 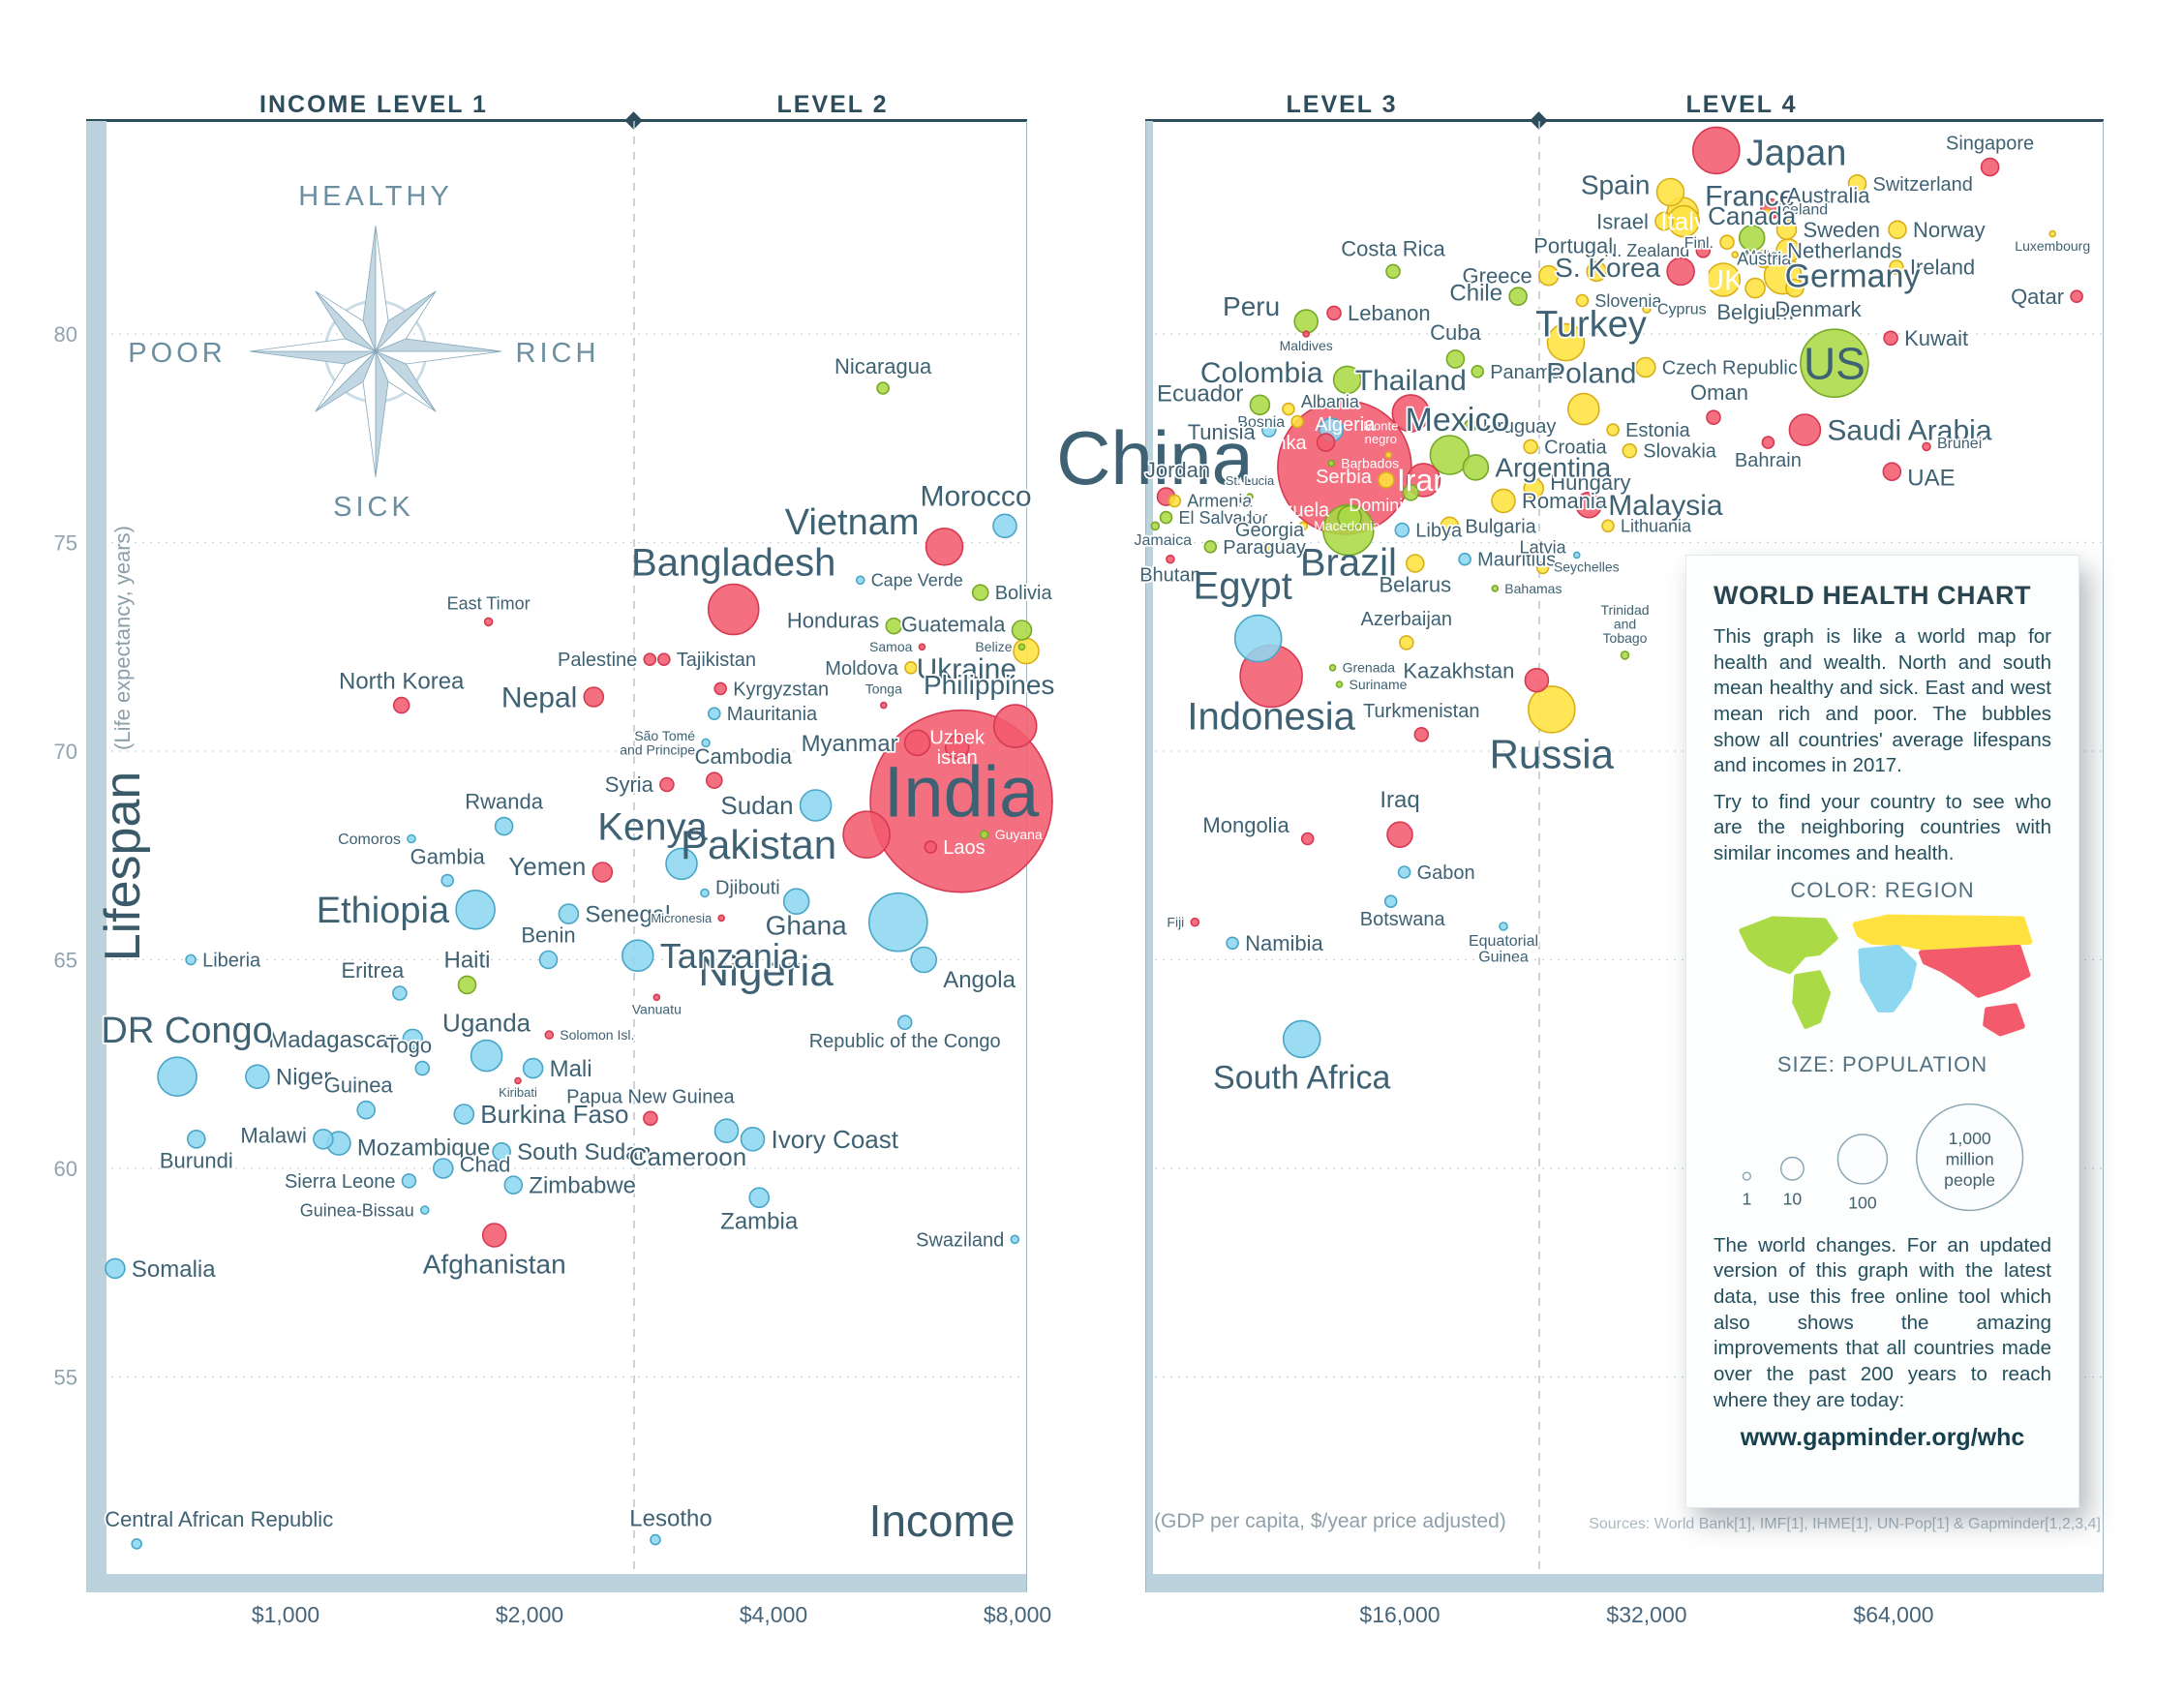 What do you see at coordinates (1166, 517) in the screenshot?
I see `country-bubble-el-salvador` at bounding box center [1166, 517].